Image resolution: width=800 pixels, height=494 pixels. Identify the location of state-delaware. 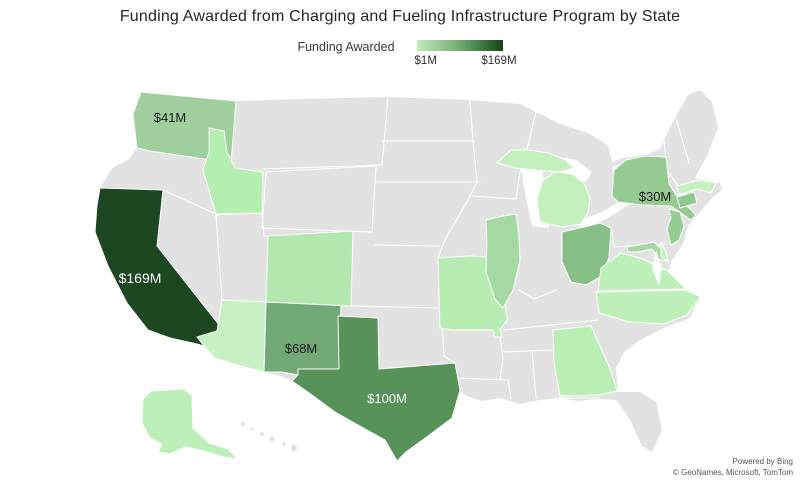
(664, 251).